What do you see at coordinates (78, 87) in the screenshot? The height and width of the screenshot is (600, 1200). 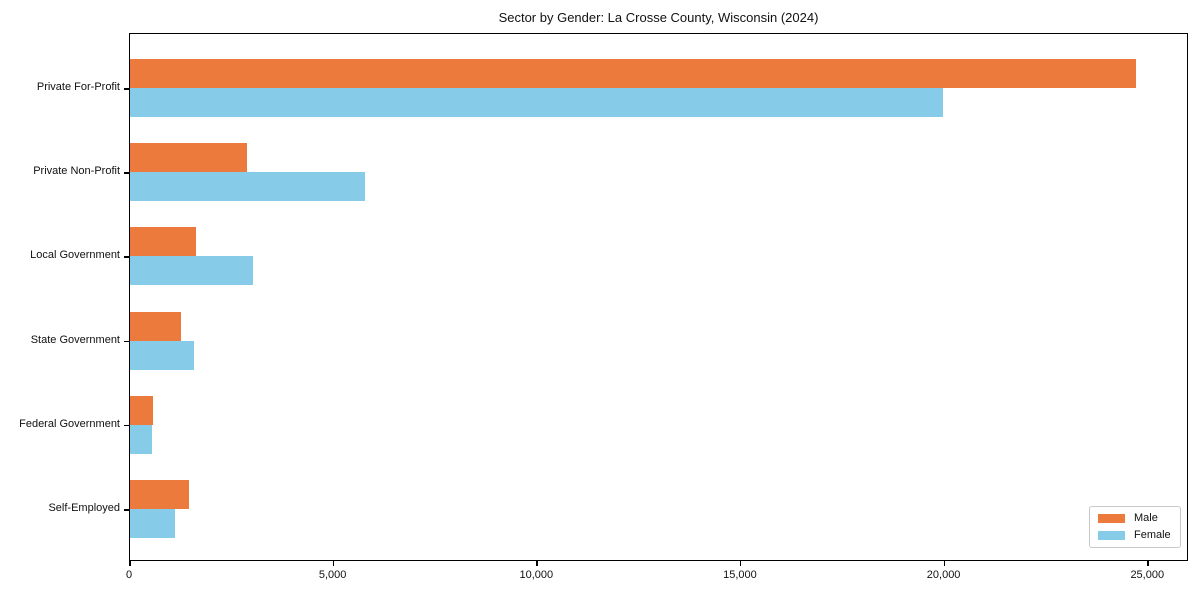 I see `y-category-label: Private For-Profit` at bounding box center [78, 87].